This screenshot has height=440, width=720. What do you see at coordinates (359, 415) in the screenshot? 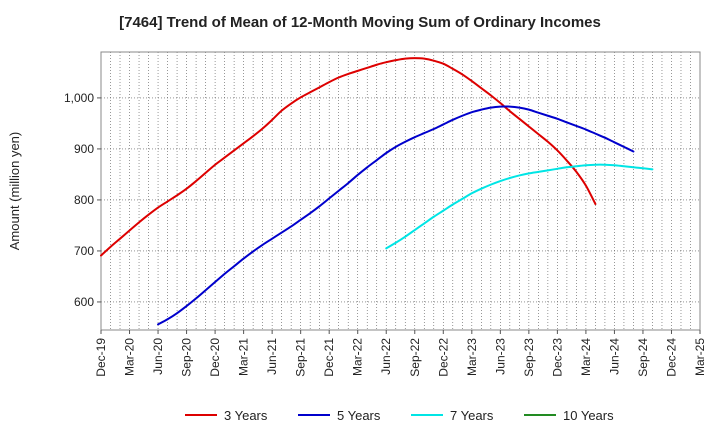
I see `legend-label-5-years: 5 Years` at bounding box center [359, 415].